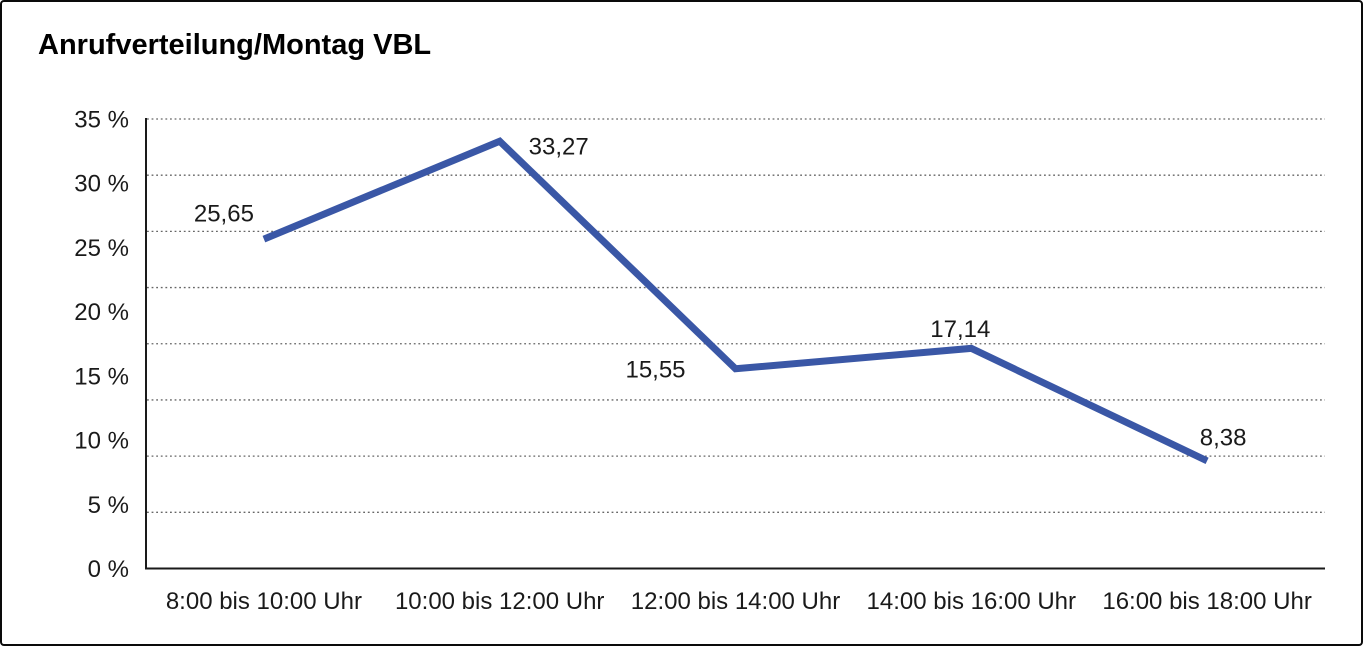 This screenshot has width=1363, height=646. Describe the element at coordinates (655, 369) in the screenshot. I see `data-label: 15,55` at that location.